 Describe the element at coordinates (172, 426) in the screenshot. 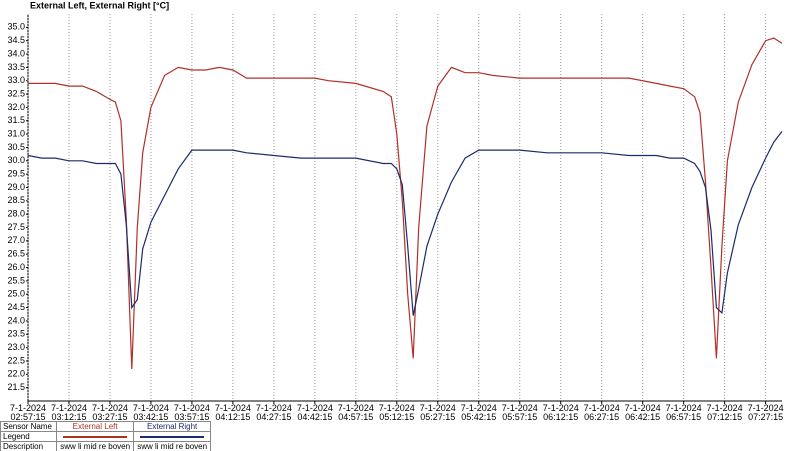

I see `table-cell: External Right` at that location.